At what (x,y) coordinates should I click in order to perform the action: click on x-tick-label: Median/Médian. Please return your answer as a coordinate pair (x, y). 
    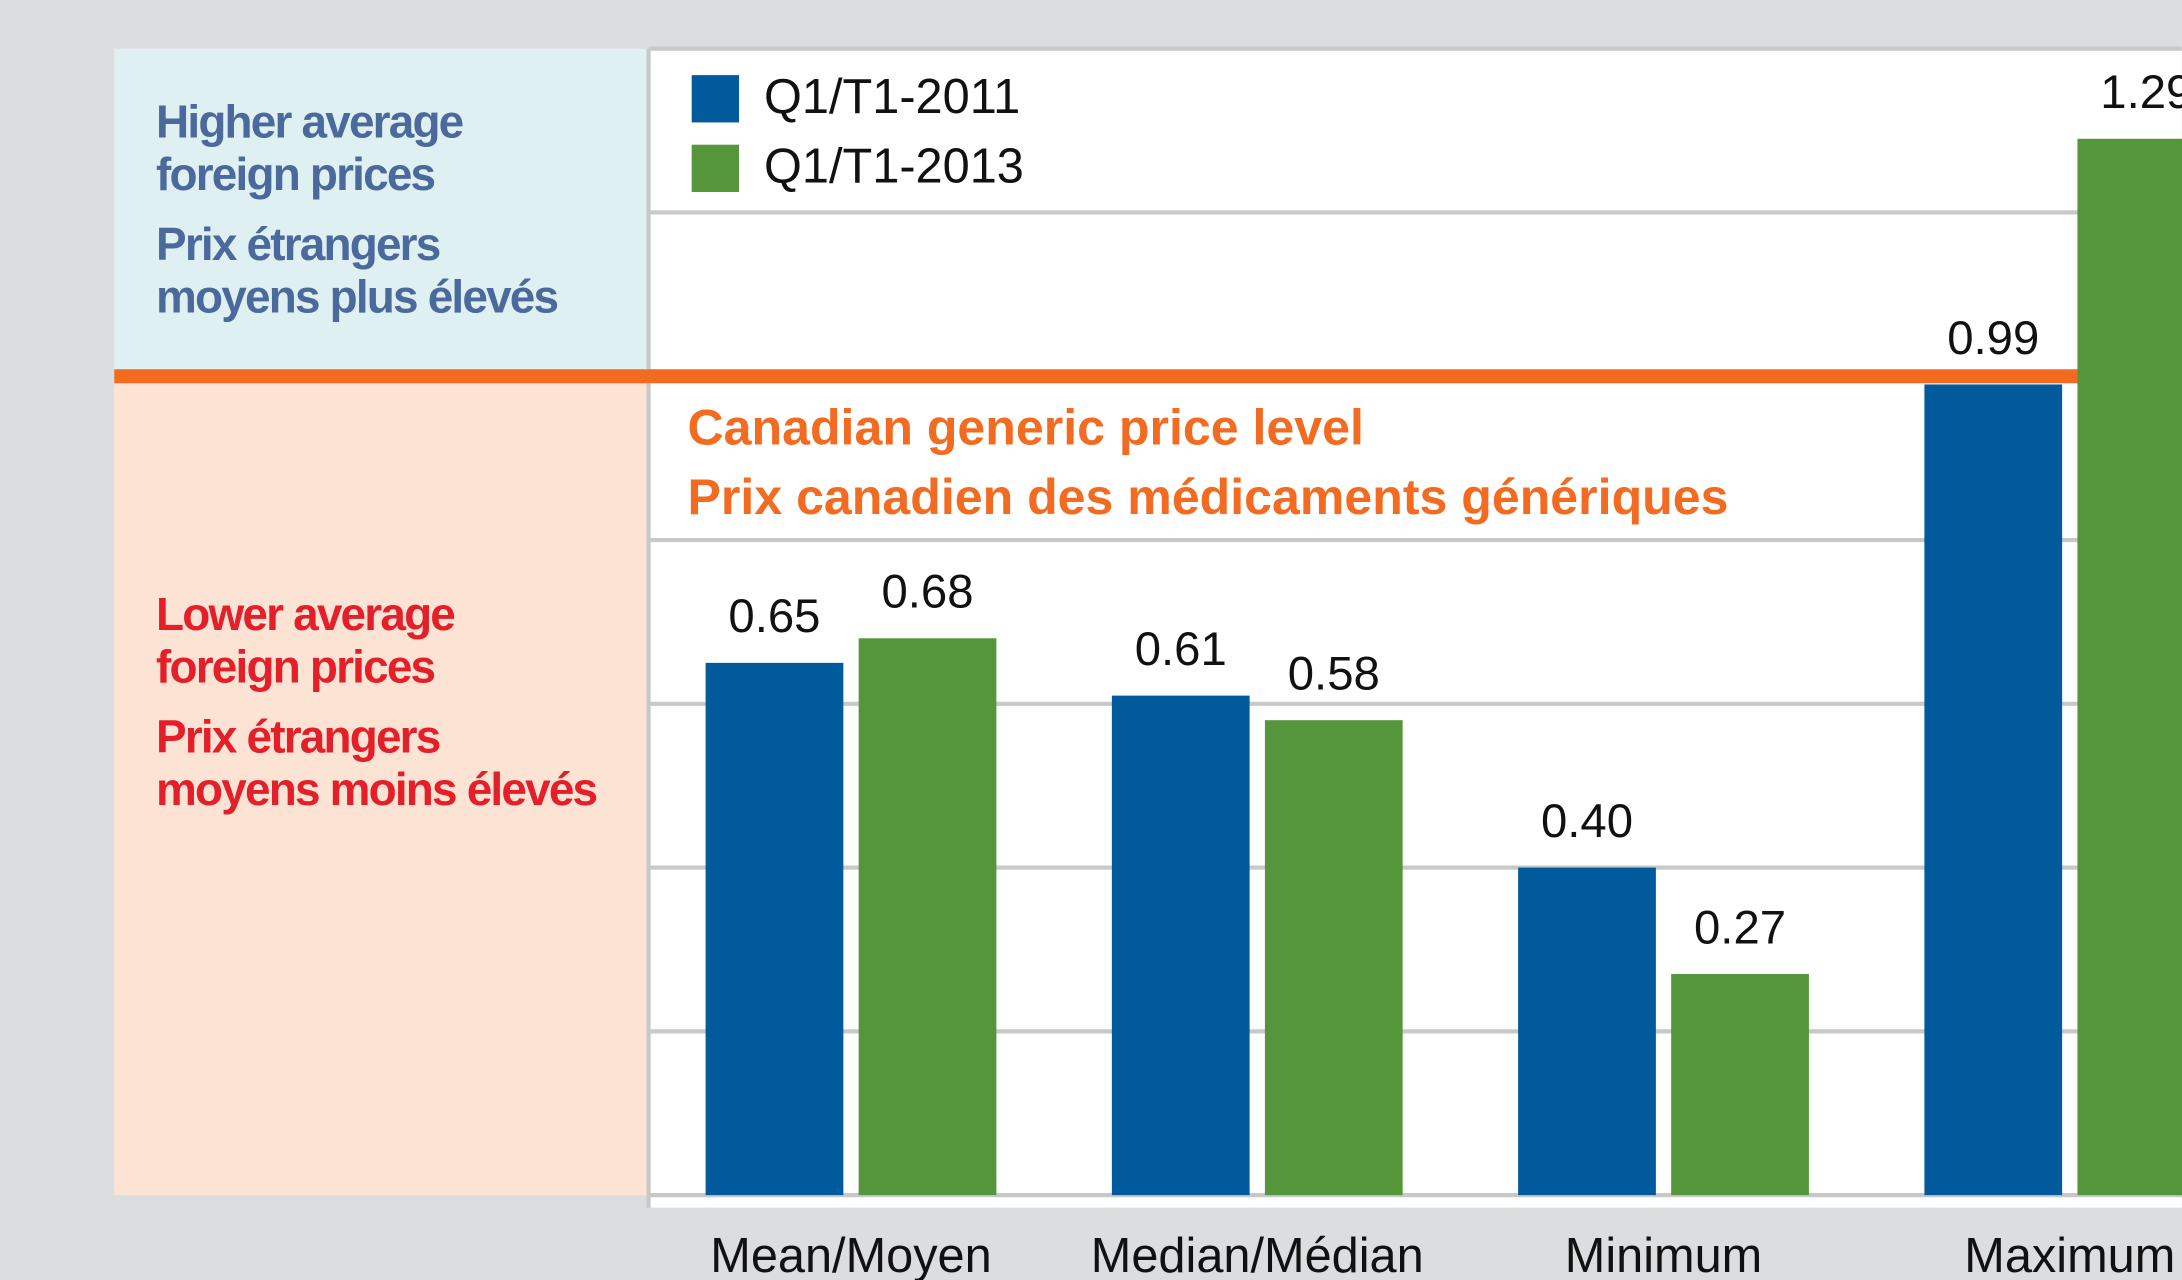
    Looking at the image, I should click on (1257, 1254).